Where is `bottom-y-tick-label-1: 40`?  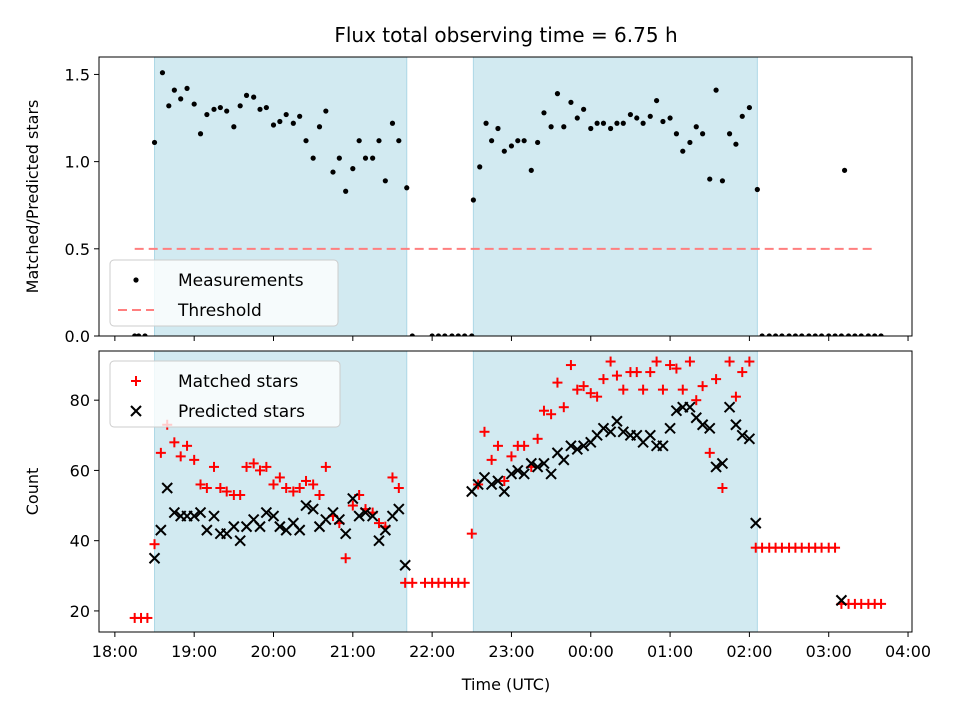
bottom-y-tick-label-1: 40 is located at coordinates (80, 541).